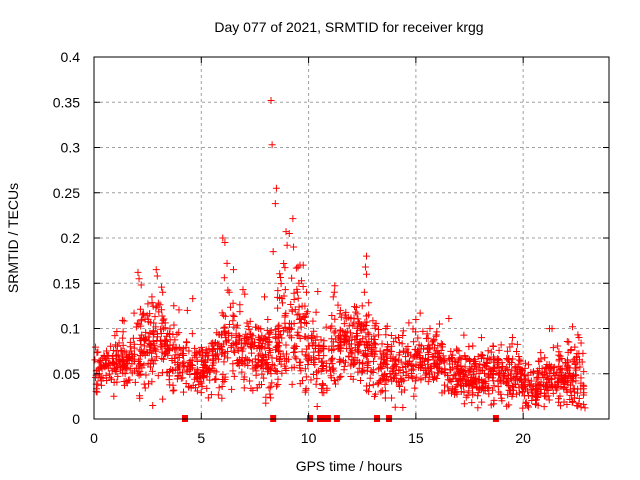 The height and width of the screenshot is (480, 640). Describe the element at coordinates (76, 419) in the screenshot. I see `y-tick-label: 0` at that location.